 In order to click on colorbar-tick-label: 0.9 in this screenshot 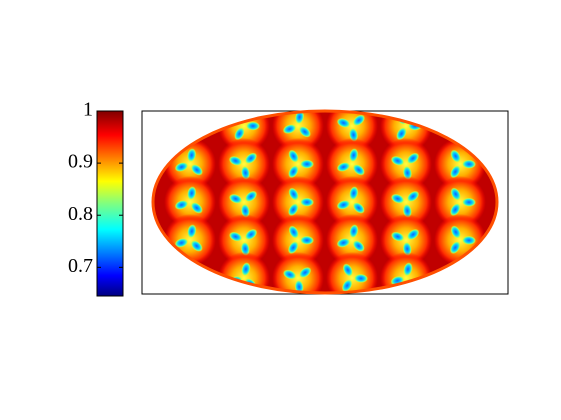, I will do `click(80, 162)`.